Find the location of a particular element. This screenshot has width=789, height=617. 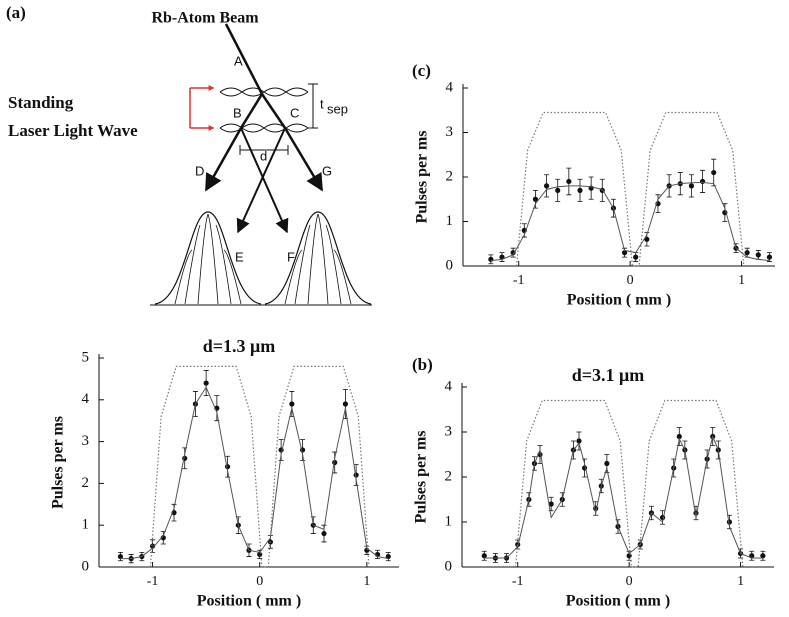

spacing-bracket is located at coordinates (264, 150).